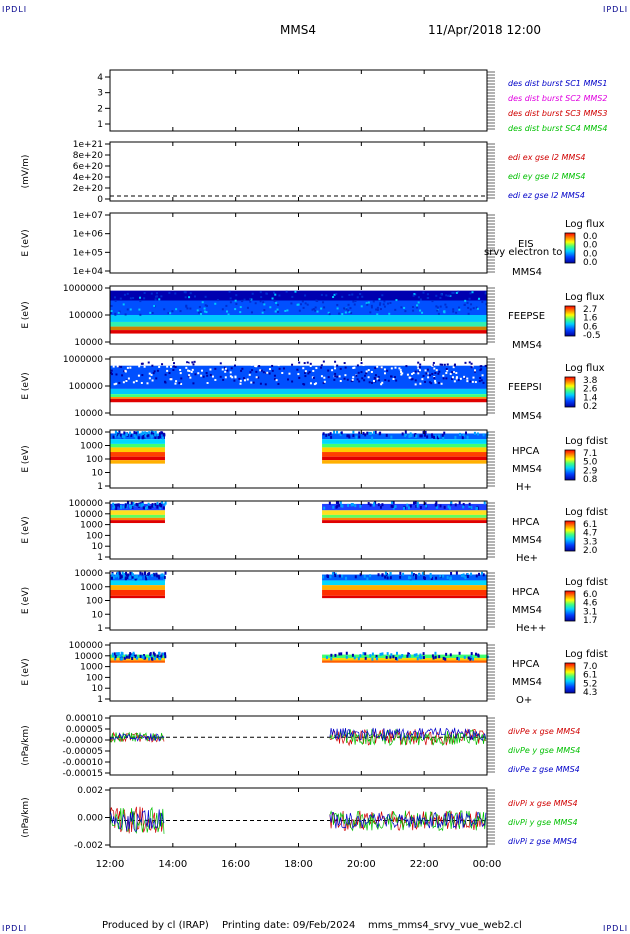  Describe the element at coordinates (100, 200) in the screenshot. I see `y-tick-label: 0` at that location.